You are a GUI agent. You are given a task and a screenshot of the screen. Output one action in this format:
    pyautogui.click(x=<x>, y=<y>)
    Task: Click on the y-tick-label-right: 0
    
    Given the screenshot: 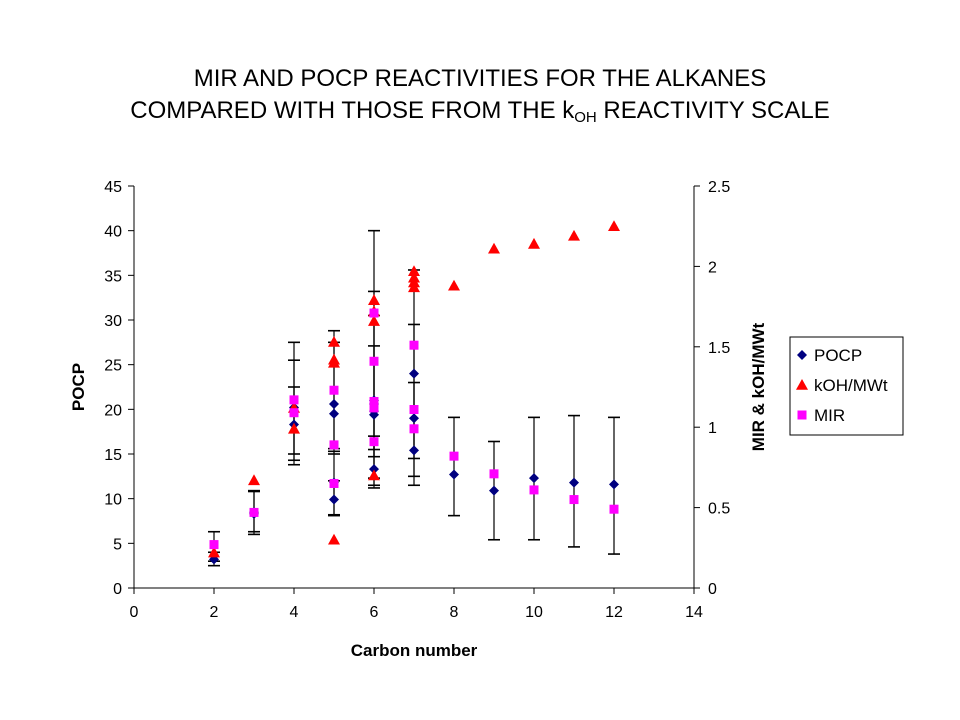 What is the action you would take?
    pyautogui.click(x=712, y=589)
    